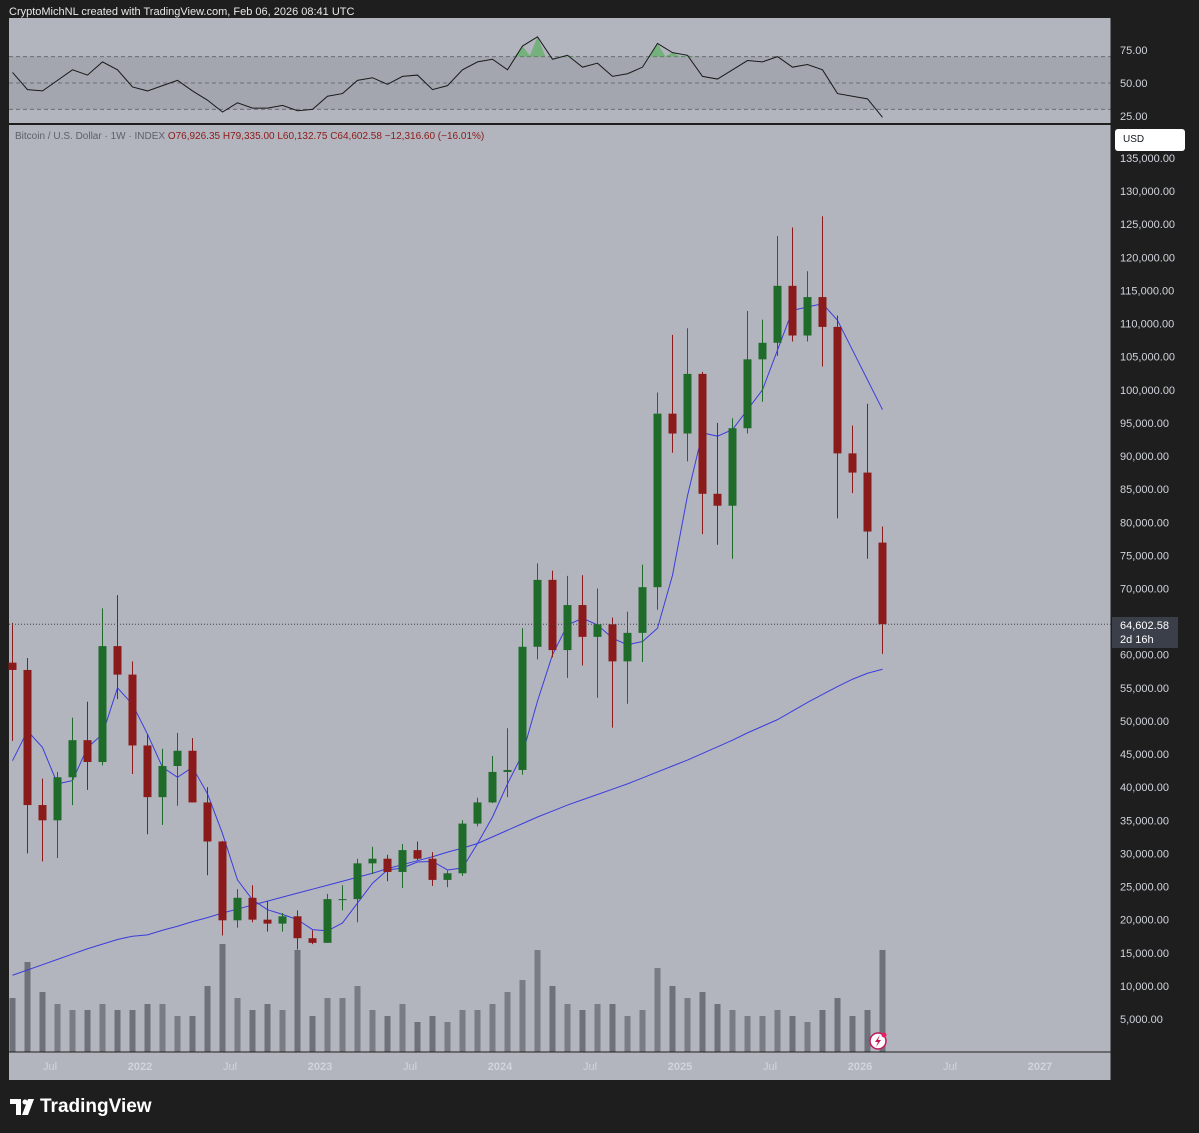 This screenshot has width=1199, height=1133. I want to click on price-tick-label: 75,000.00, so click(1144, 556).